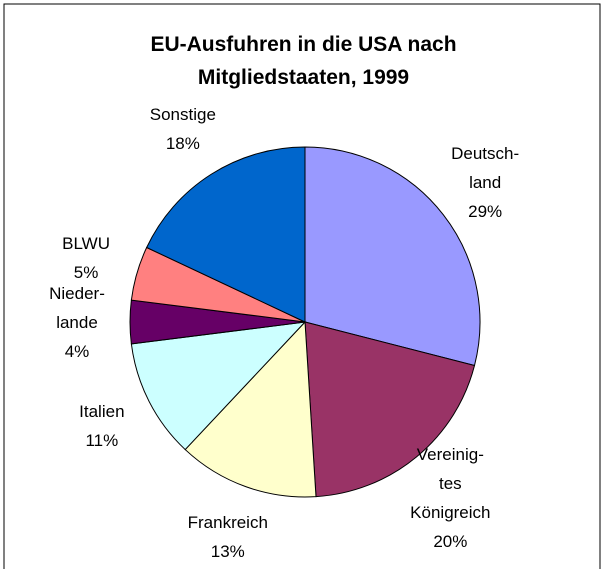 Image resolution: width=607 pixels, height=569 pixels. Describe the element at coordinates (450, 541) in the screenshot. I see `slice-value-label: 20%` at that location.